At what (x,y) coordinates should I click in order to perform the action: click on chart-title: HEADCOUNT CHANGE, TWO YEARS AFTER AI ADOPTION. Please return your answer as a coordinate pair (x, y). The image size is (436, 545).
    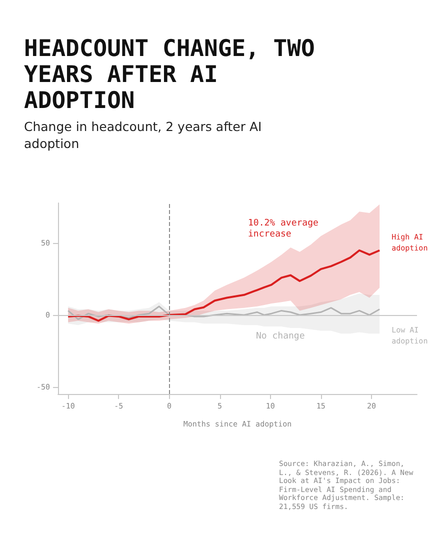
    Looking at the image, I should click on (170, 75).